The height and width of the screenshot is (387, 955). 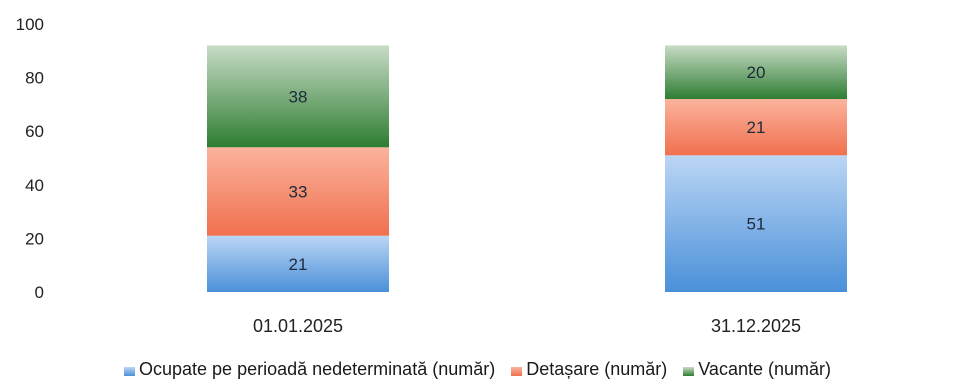 I want to click on legend-item: Detașare (număr), so click(x=589, y=369).